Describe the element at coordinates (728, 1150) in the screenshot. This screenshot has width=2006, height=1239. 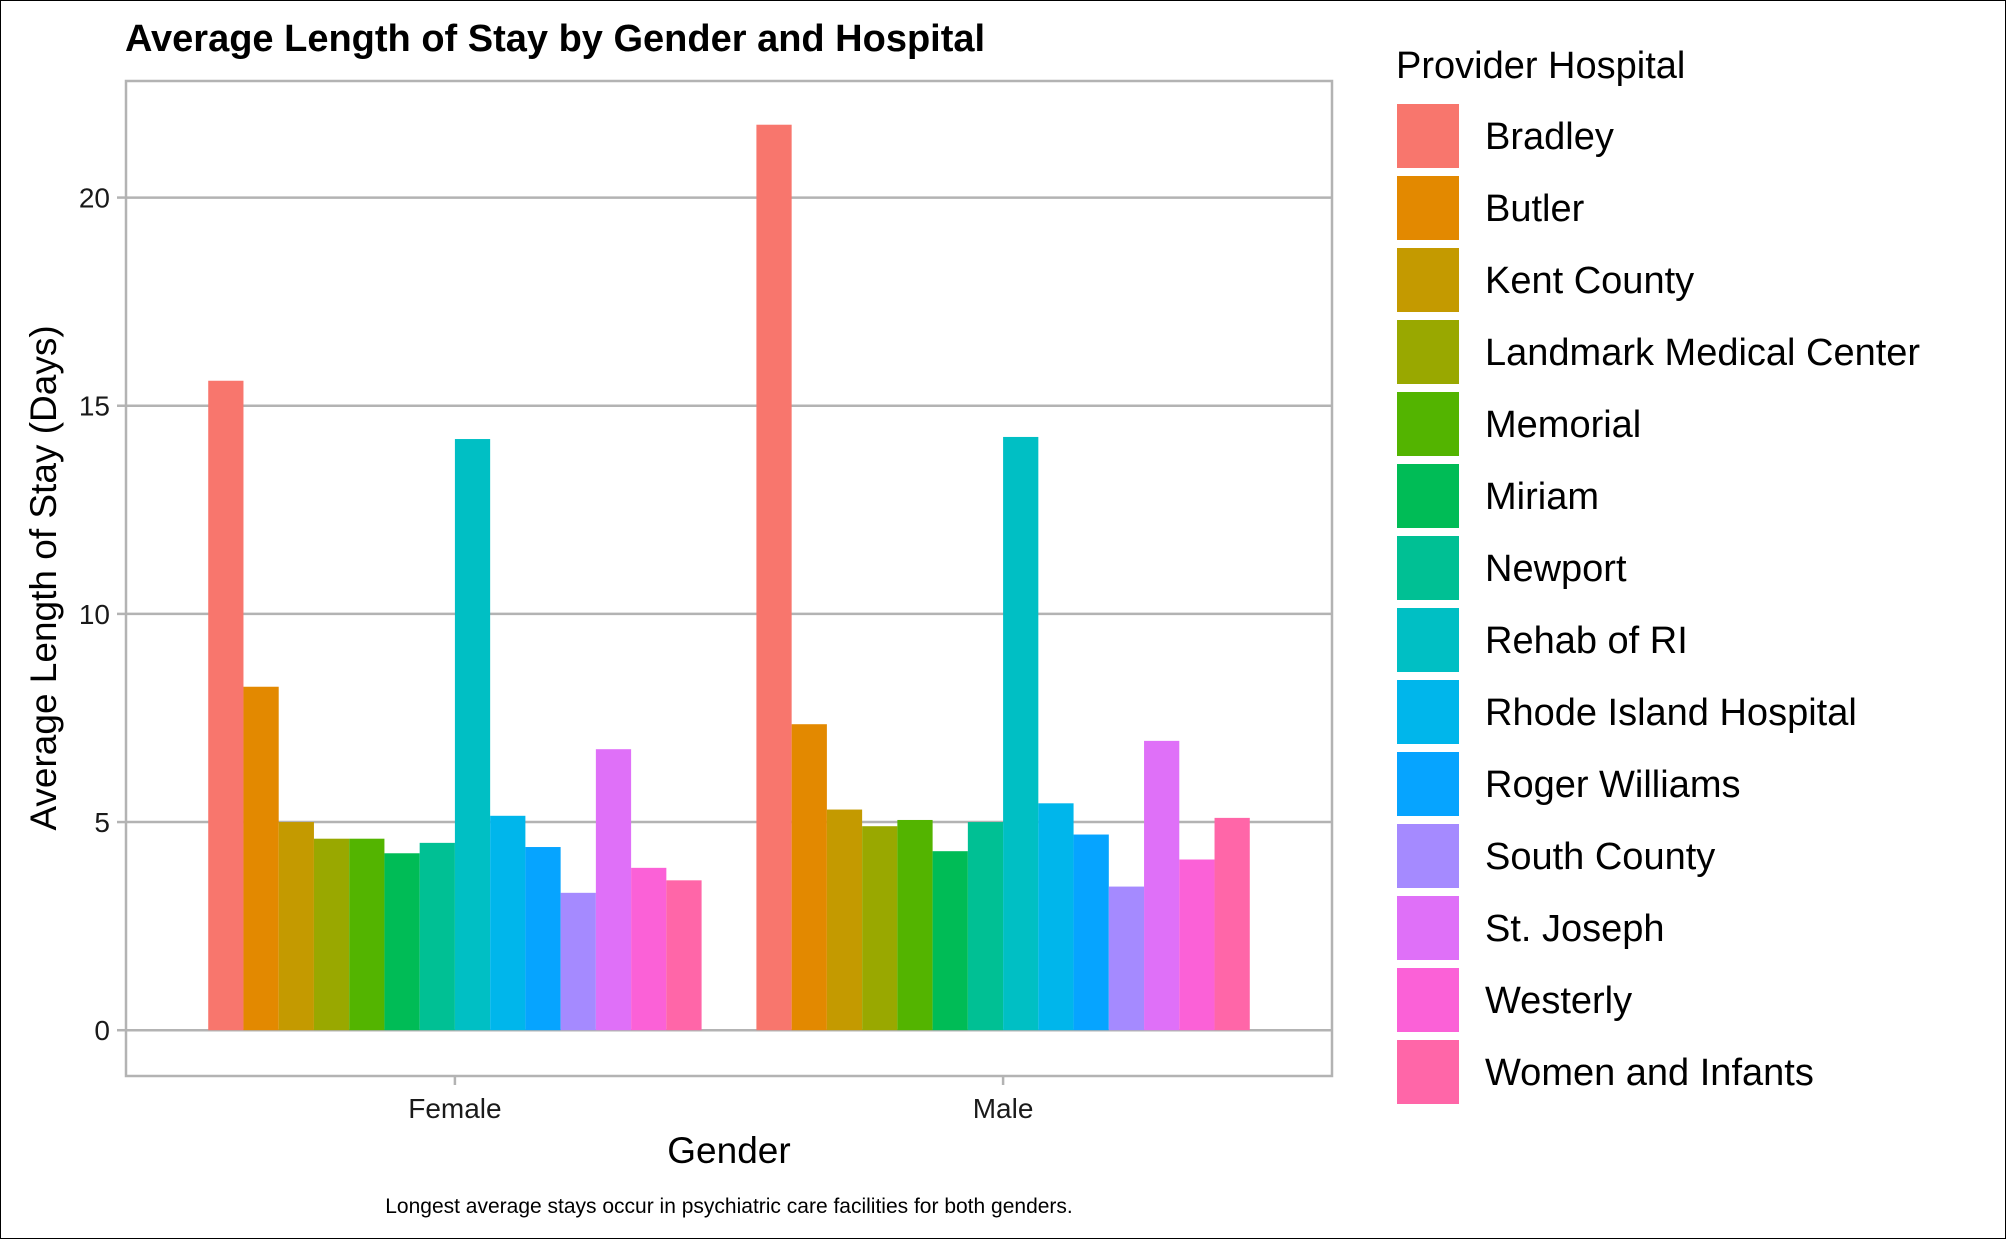
I see `x-axis-title: Gender` at that location.